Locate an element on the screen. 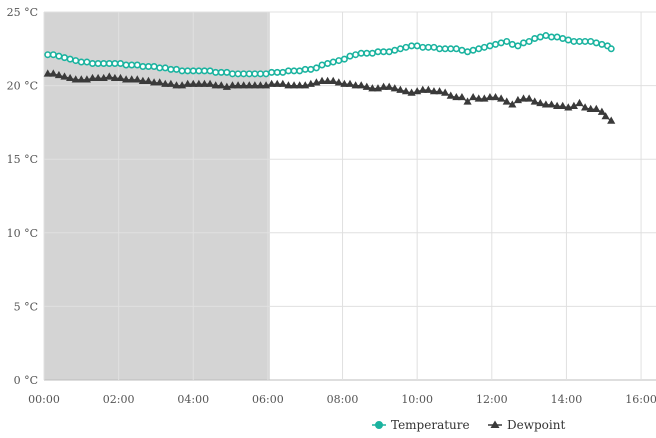  x-tick-label: 16:00 is located at coordinates (640, 399).